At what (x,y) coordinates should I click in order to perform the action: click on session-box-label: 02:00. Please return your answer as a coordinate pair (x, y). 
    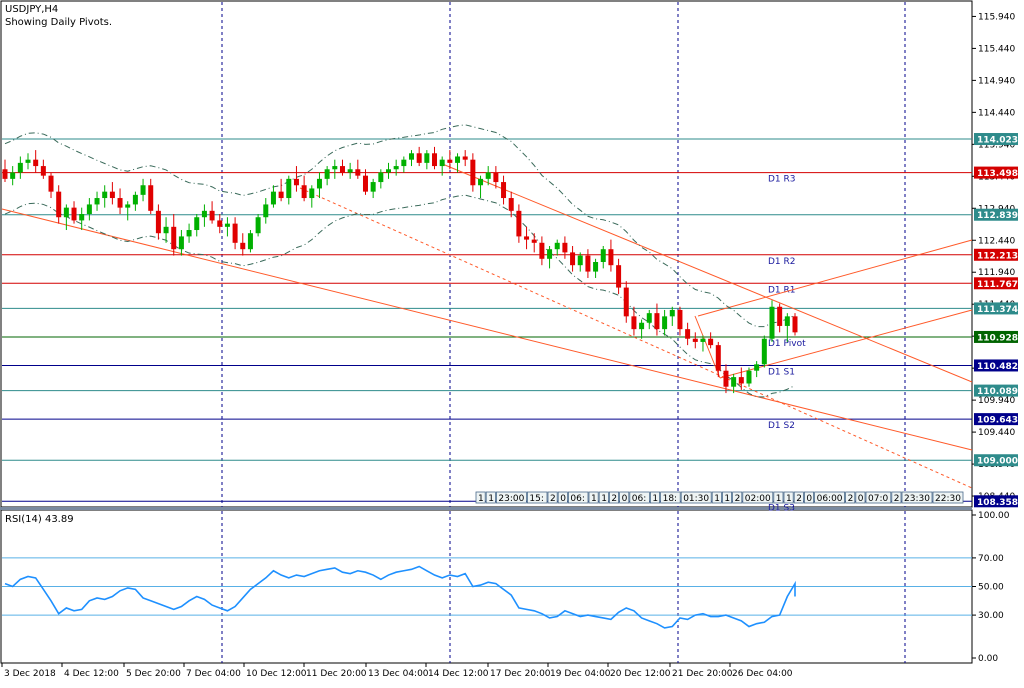
    Looking at the image, I should click on (758, 499).